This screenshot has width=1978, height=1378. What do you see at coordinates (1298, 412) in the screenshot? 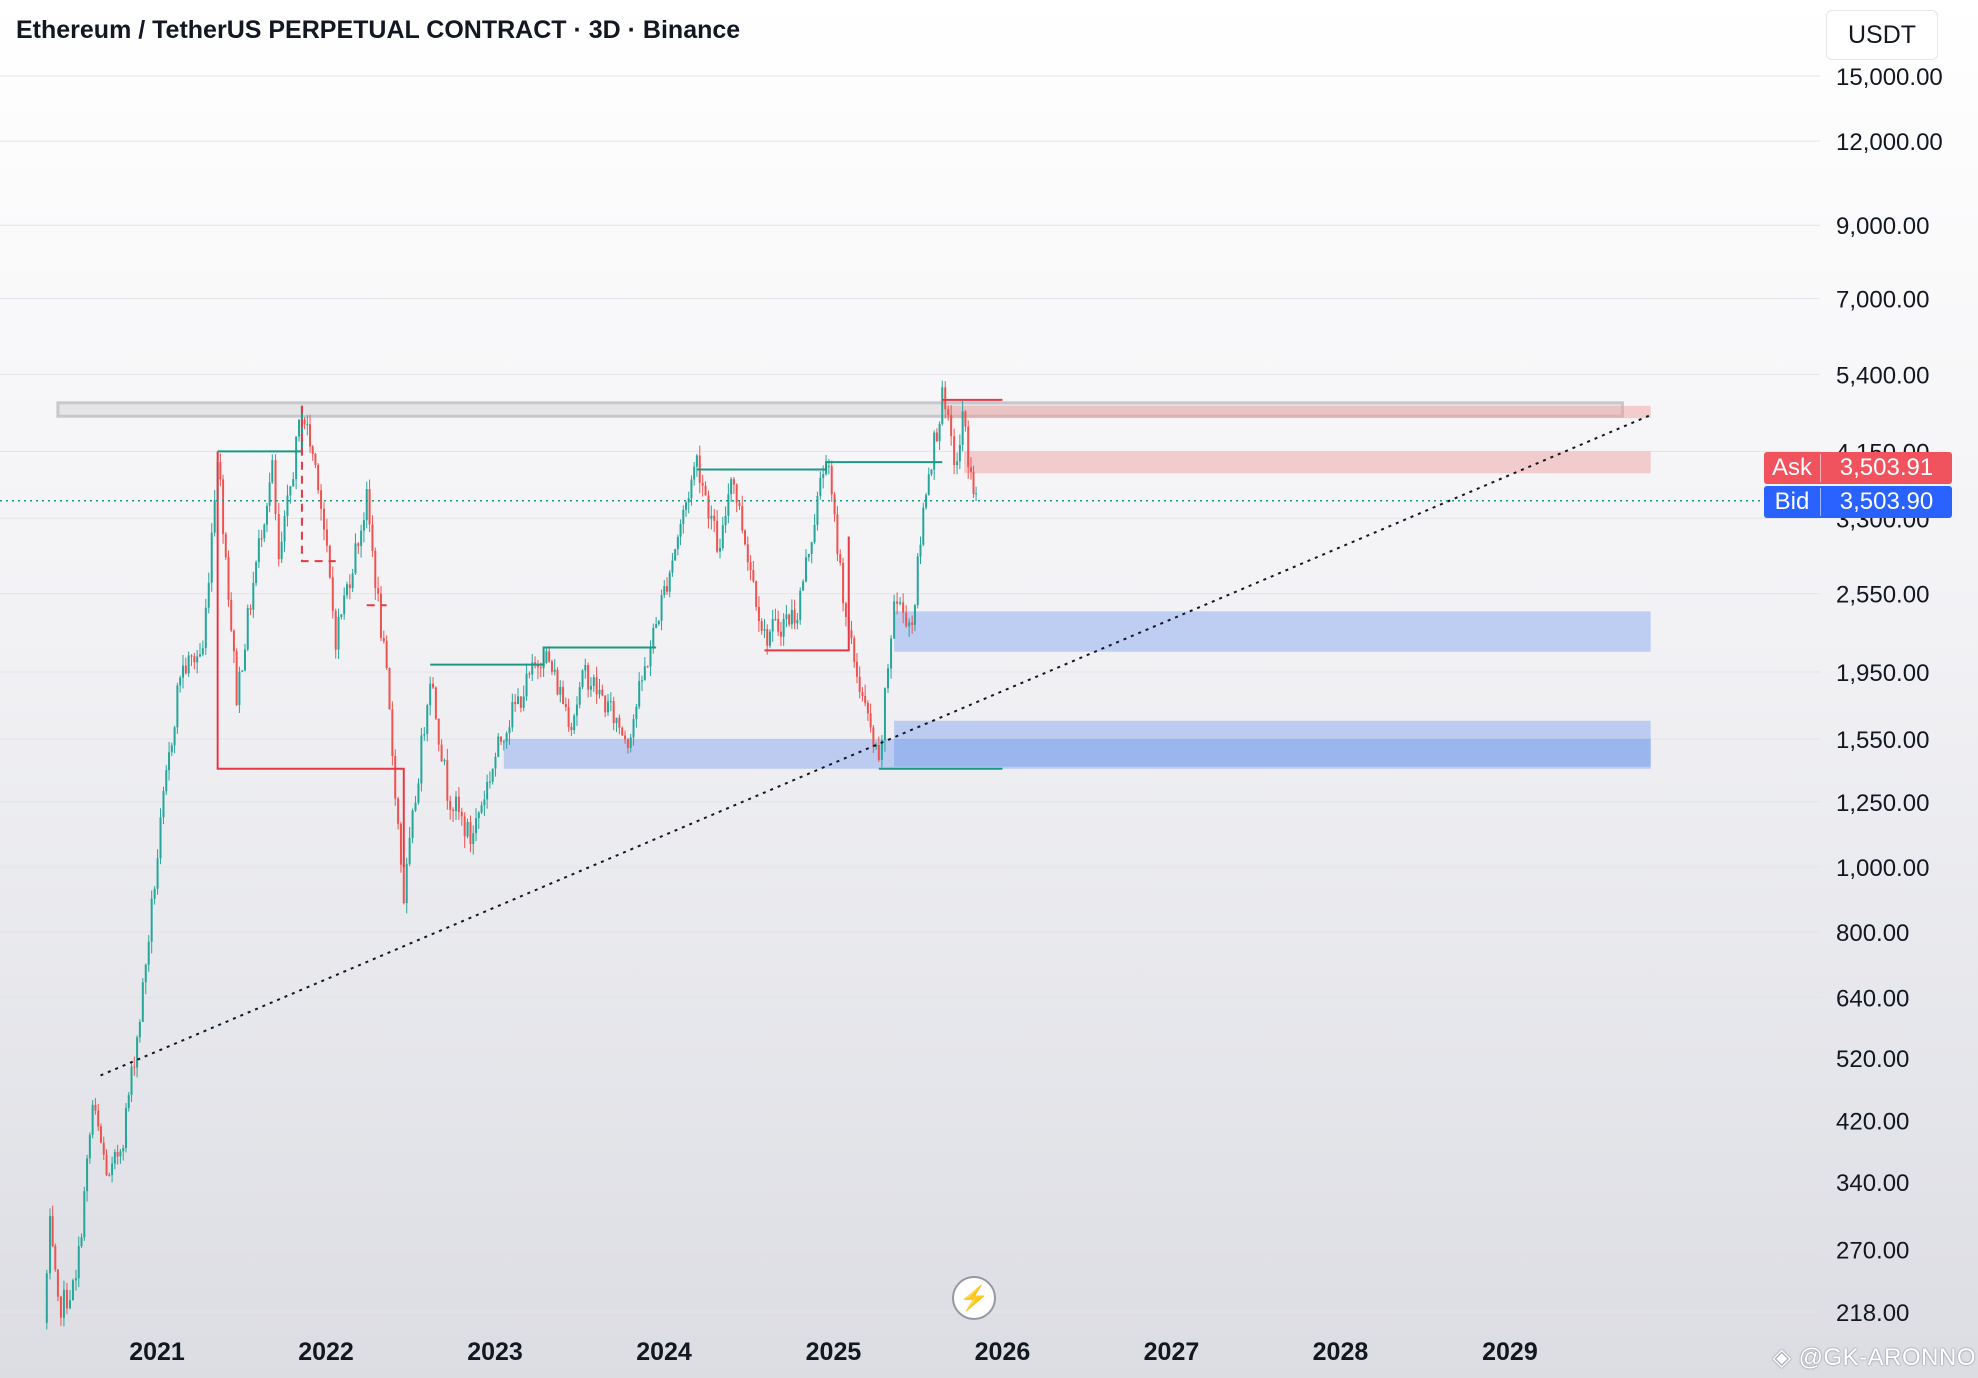
I see `zone-red` at bounding box center [1298, 412].